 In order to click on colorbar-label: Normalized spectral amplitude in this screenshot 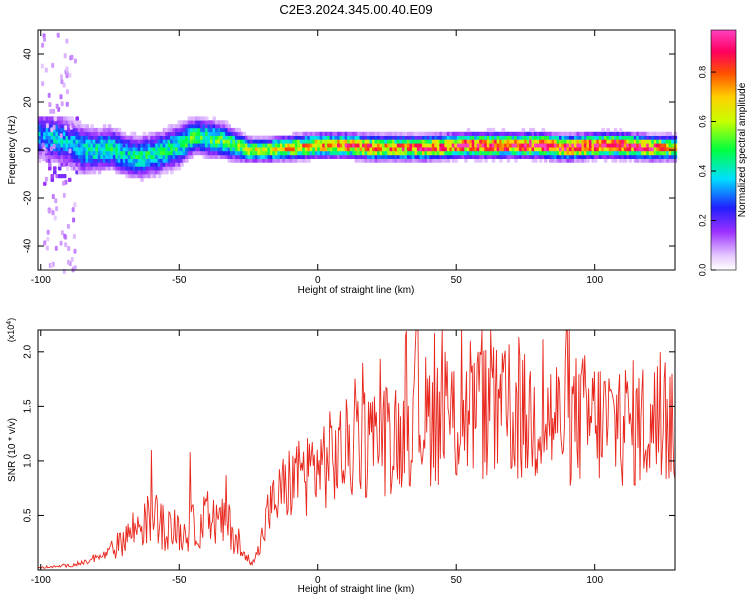, I will do `click(742, 149)`.